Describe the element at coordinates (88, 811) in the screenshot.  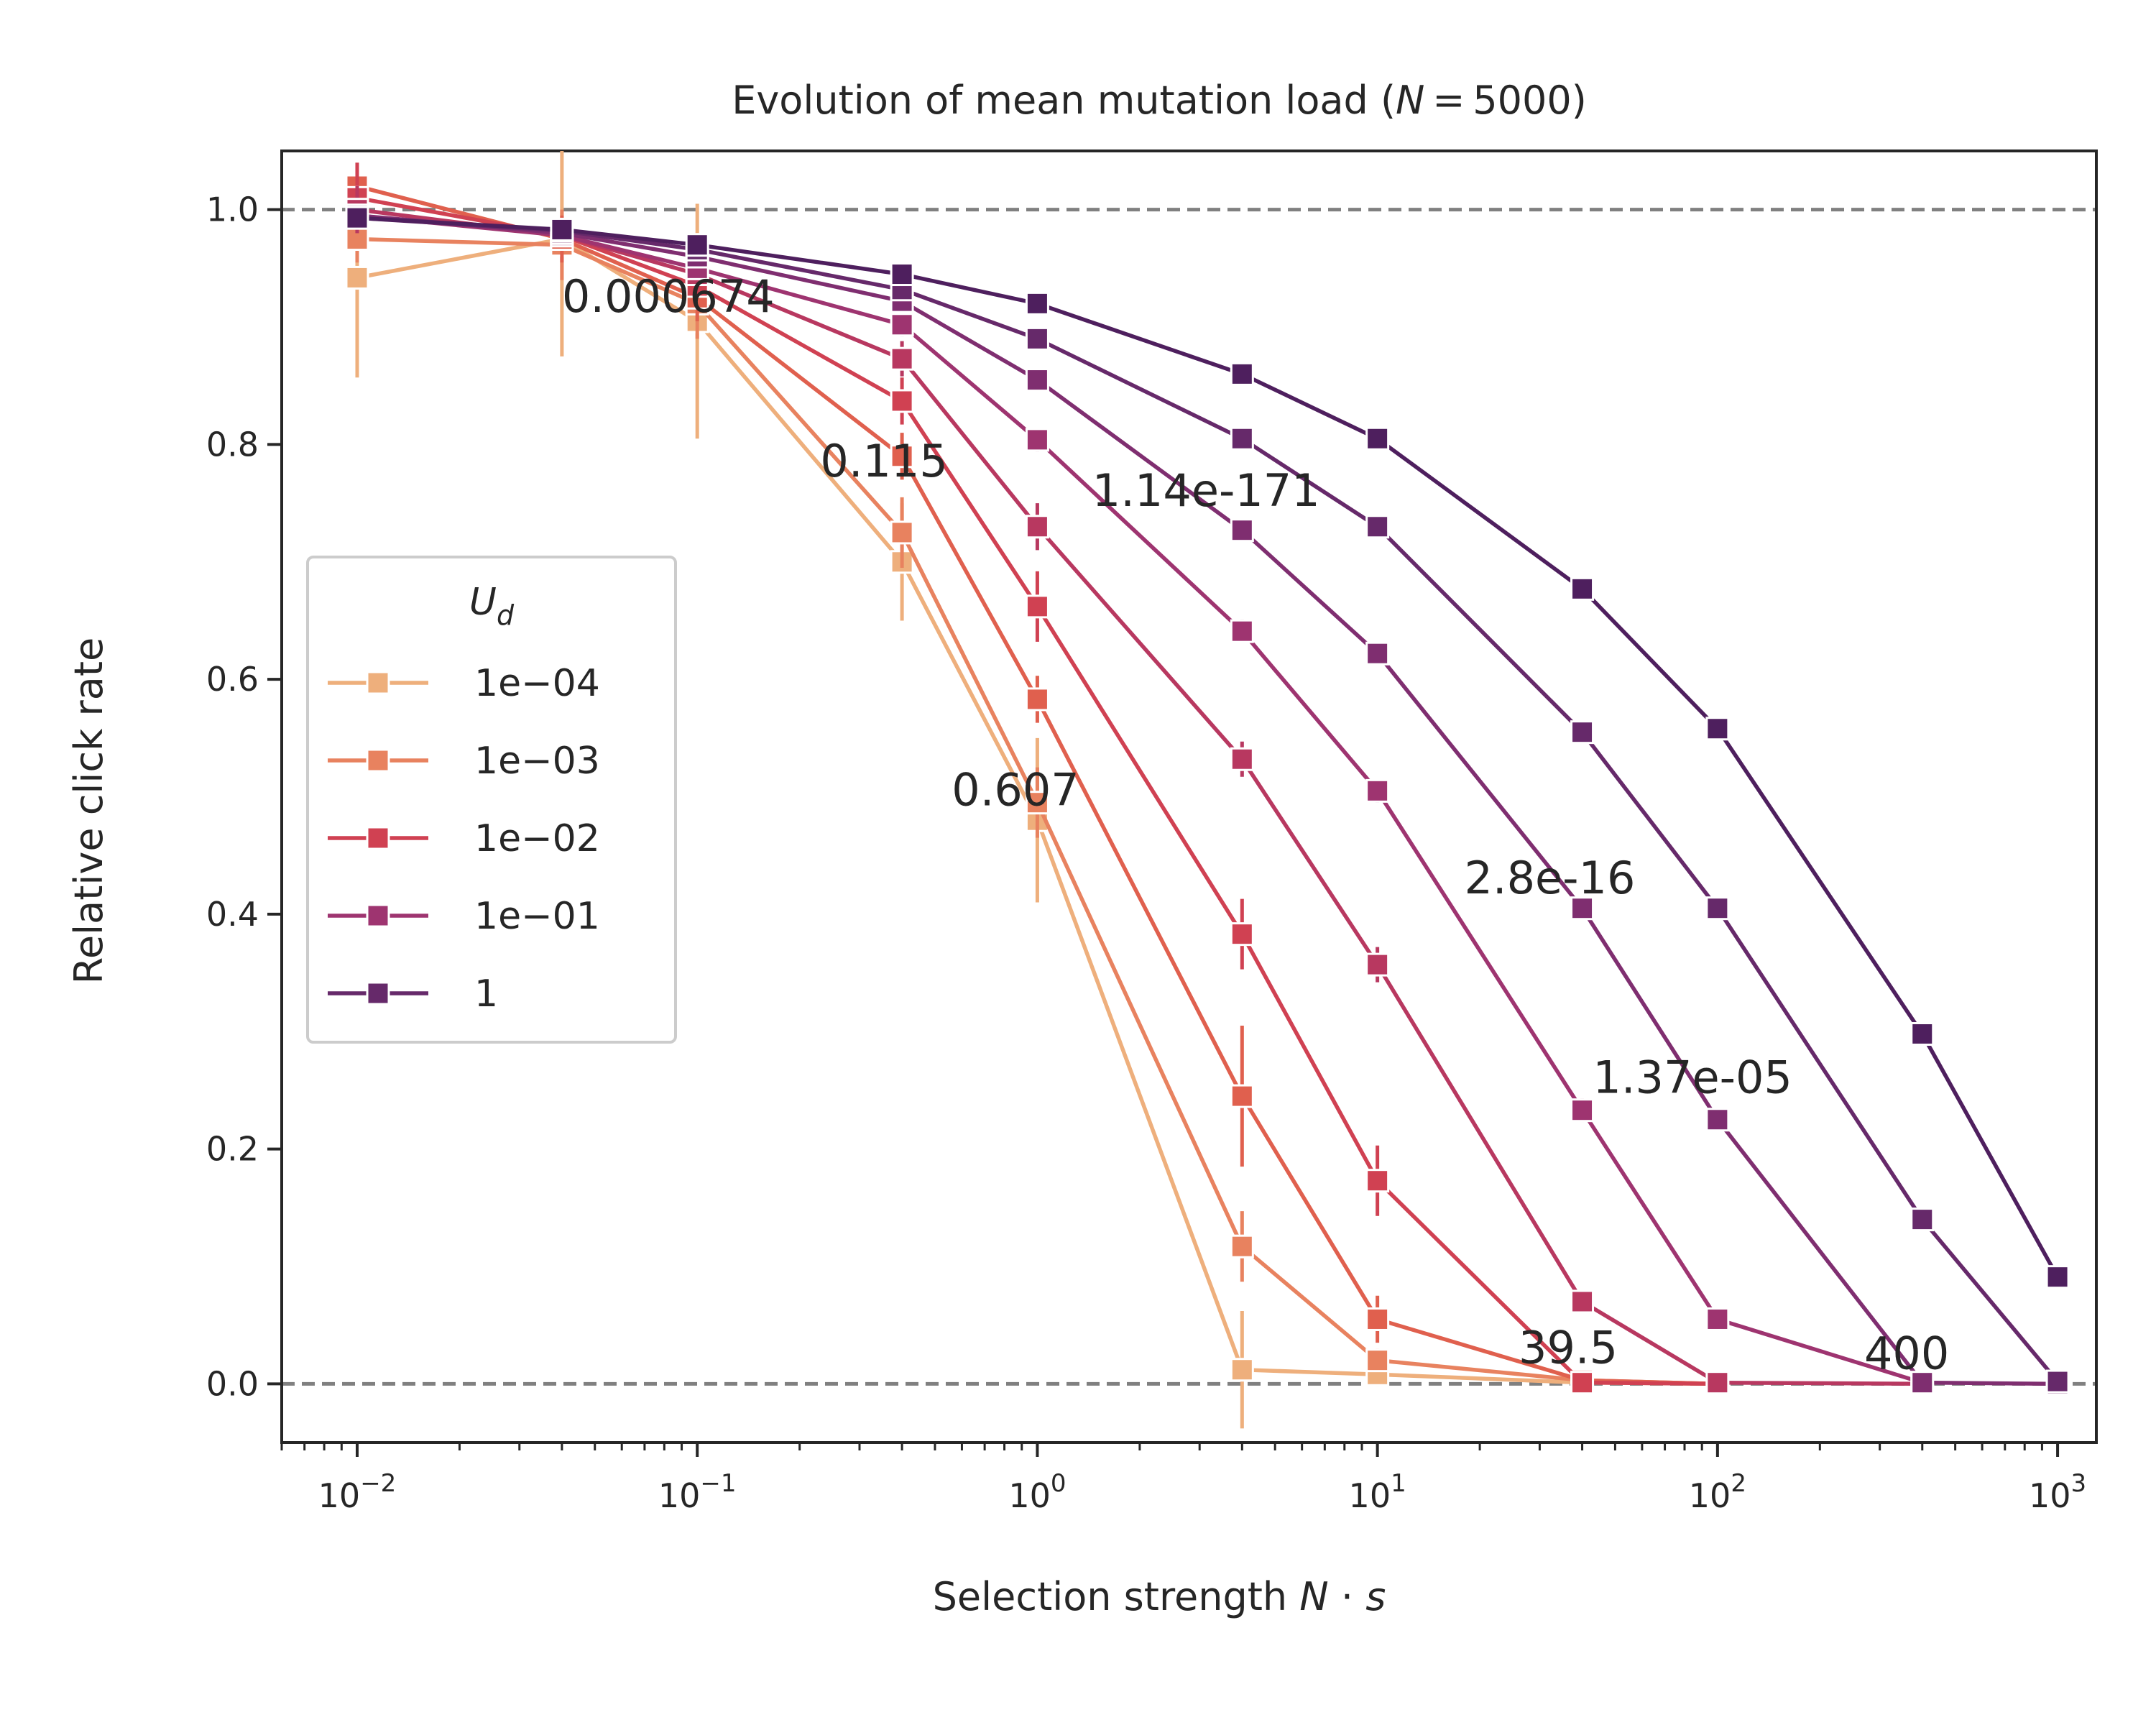
I see `y-axis-label: Relative click rate` at that location.